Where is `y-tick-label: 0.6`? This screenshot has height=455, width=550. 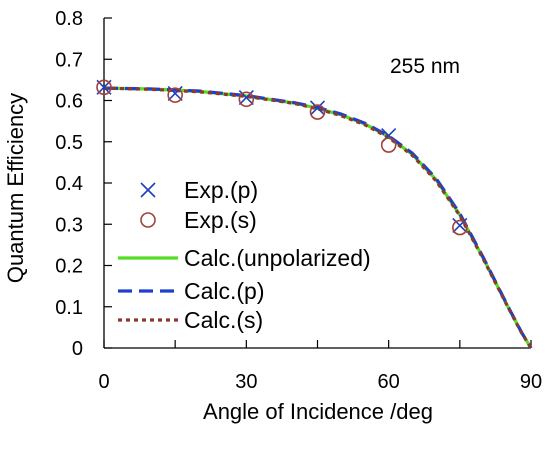 y-tick-label: 0.6 is located at coordinates (69, 102).